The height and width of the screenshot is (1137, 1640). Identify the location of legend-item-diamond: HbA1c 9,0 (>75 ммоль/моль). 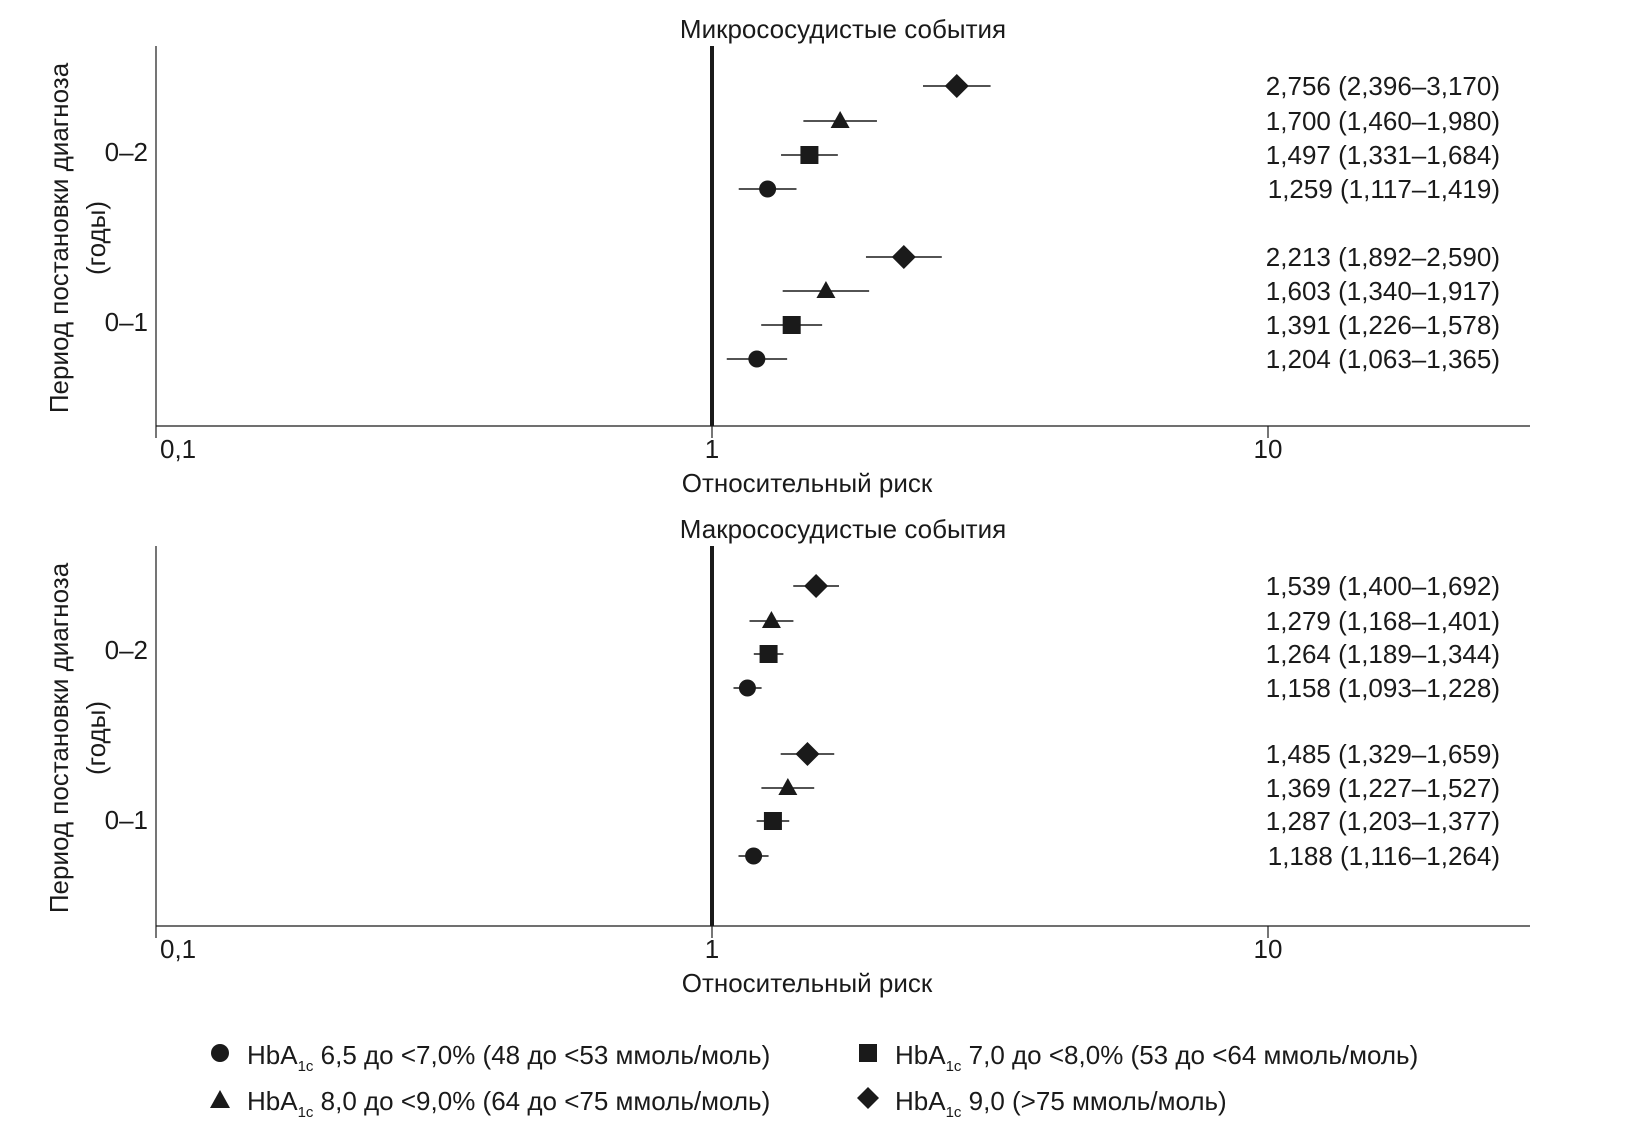
(1040, 1103).